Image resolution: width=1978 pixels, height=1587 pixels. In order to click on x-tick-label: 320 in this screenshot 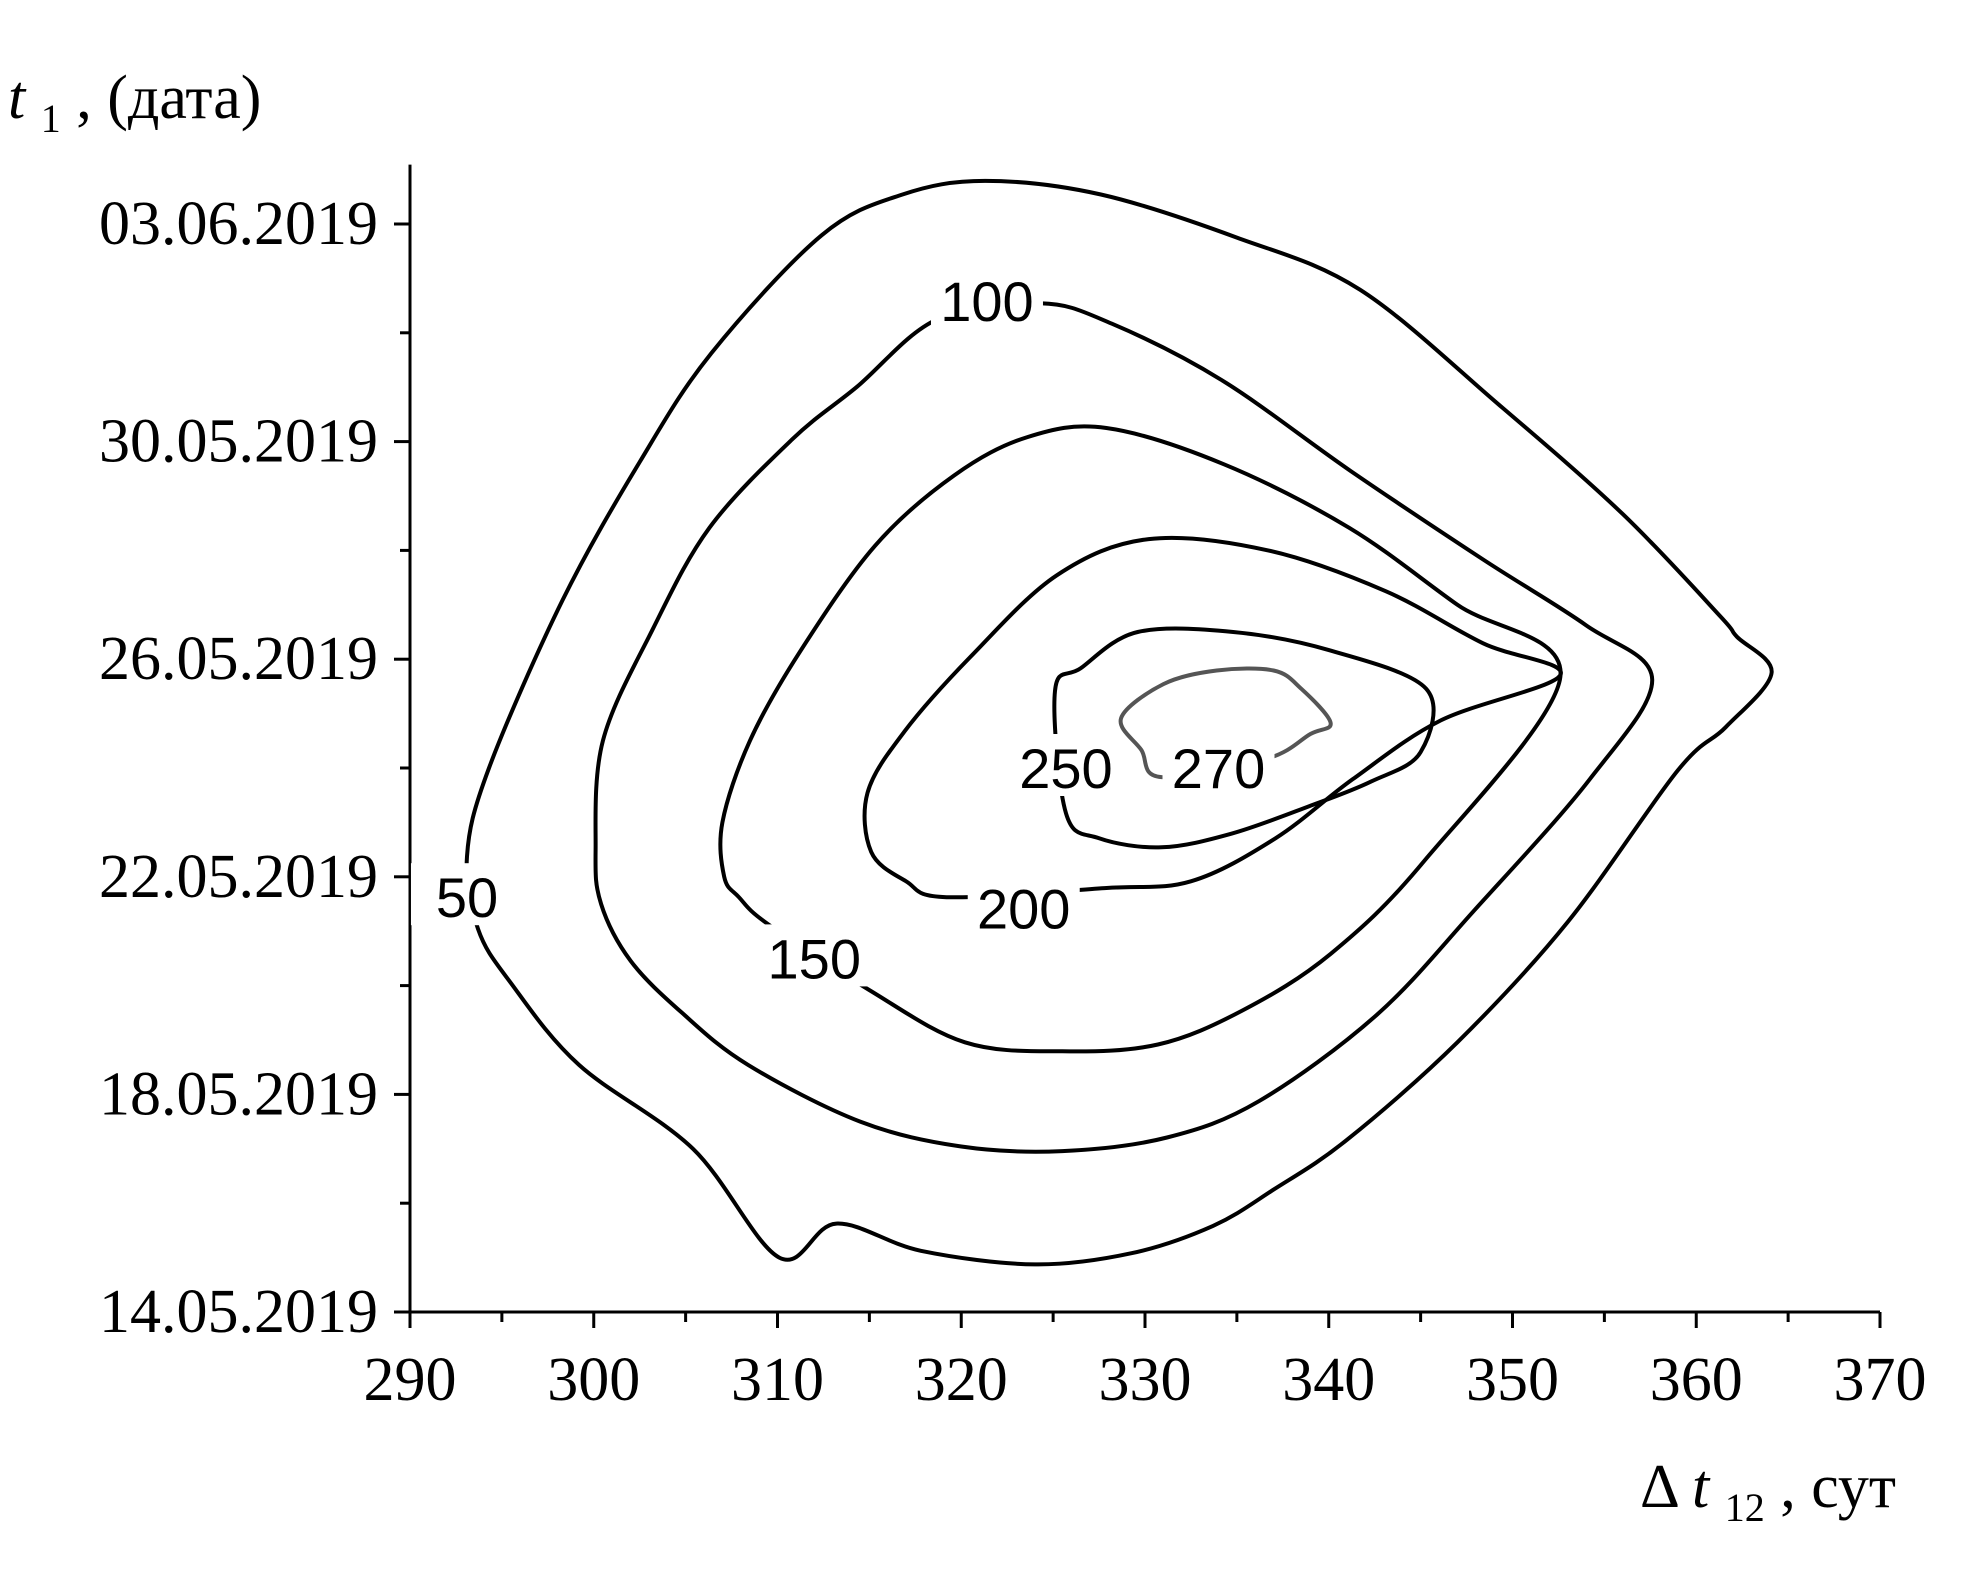, I will do `click(961, 1380)`.